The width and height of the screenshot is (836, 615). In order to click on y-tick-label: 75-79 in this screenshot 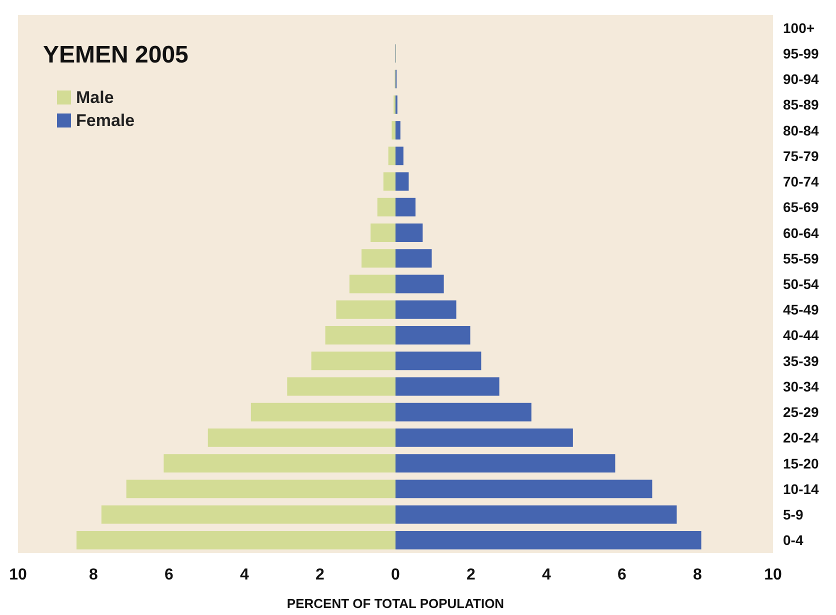, I will do `click(801, 156)`.